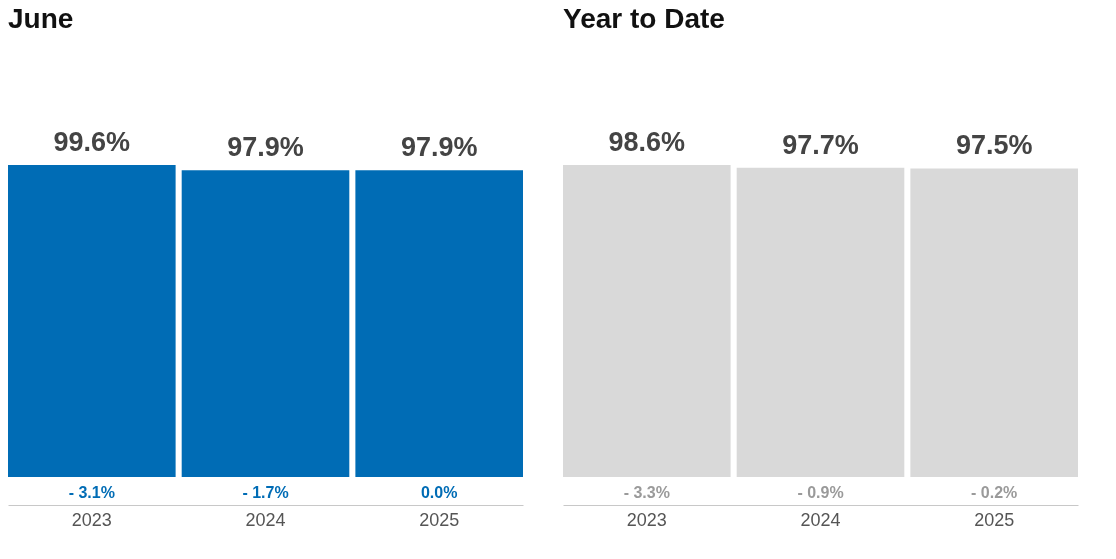 Image resolution: width=1116 pixels, height=559 pixels. I want to click on chart-title: Year to Date, so click(644, 18).